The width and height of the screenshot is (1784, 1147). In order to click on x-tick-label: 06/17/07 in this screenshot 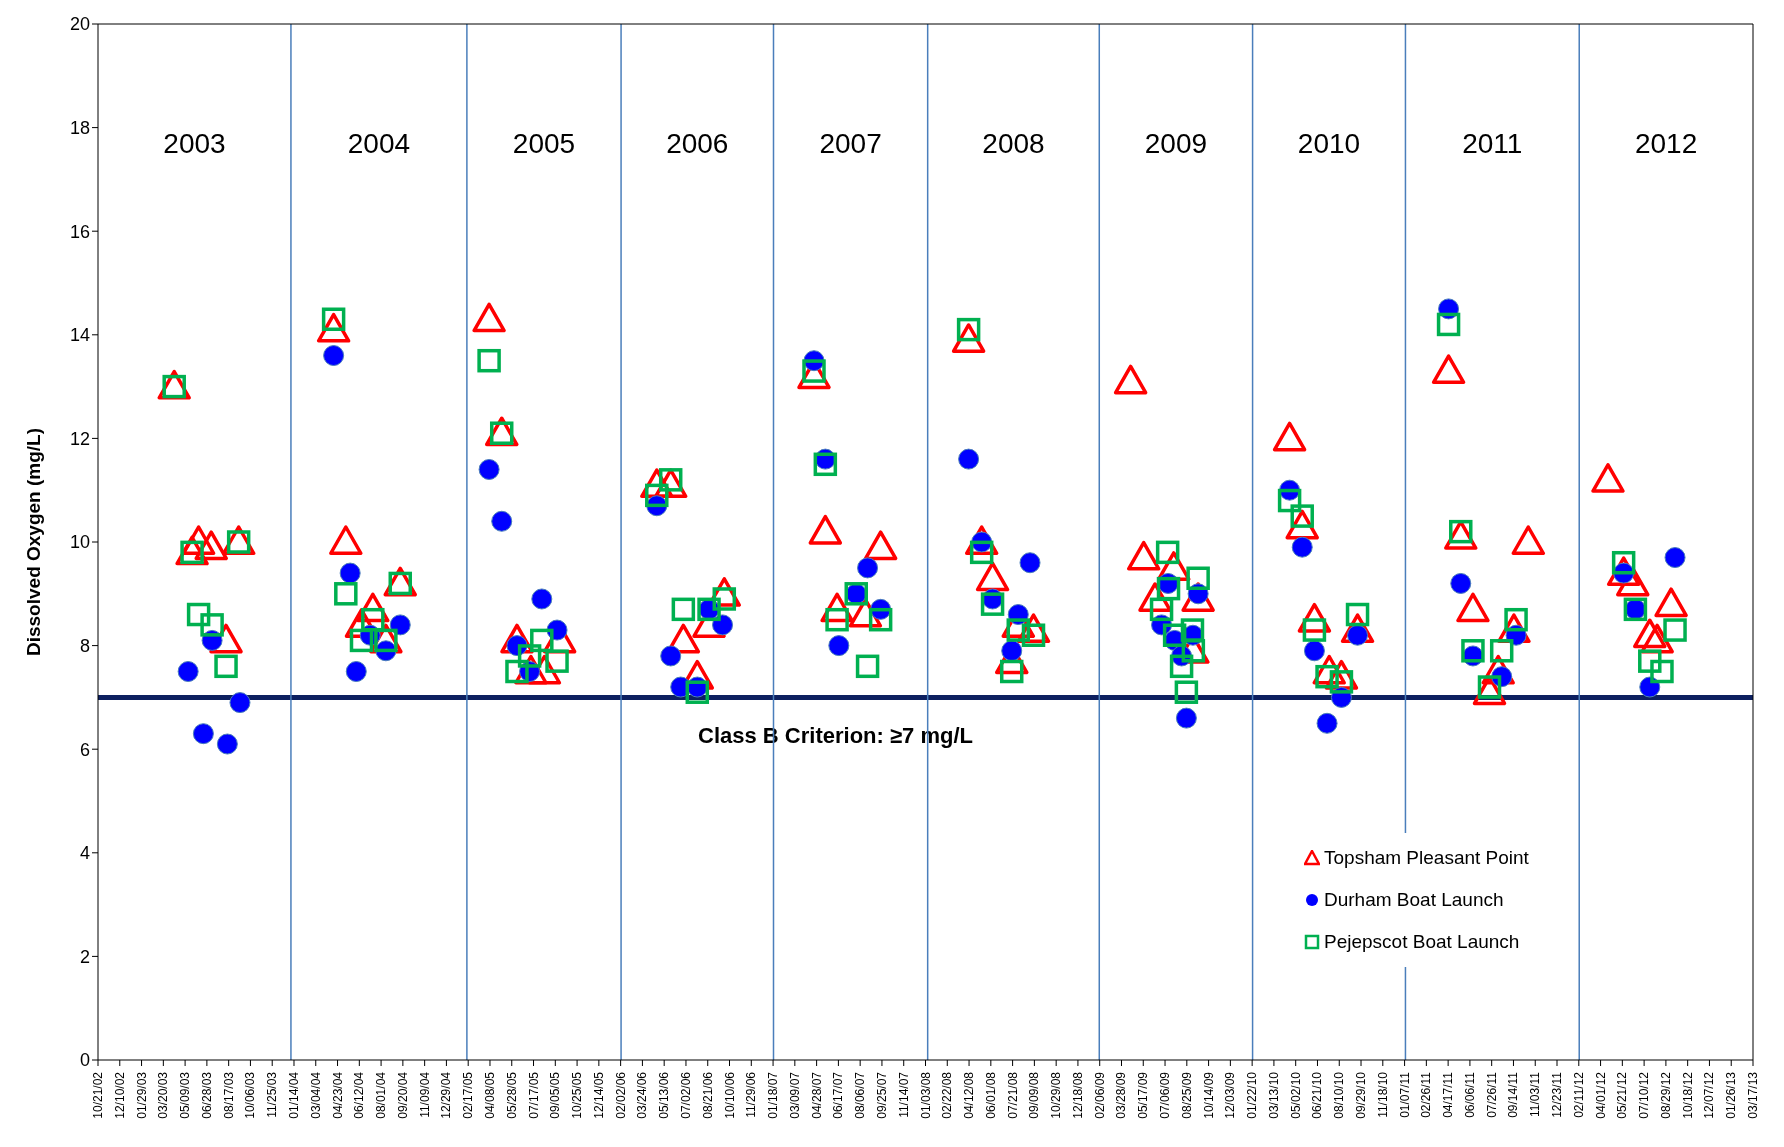, I will do `click(838, 1095)`.